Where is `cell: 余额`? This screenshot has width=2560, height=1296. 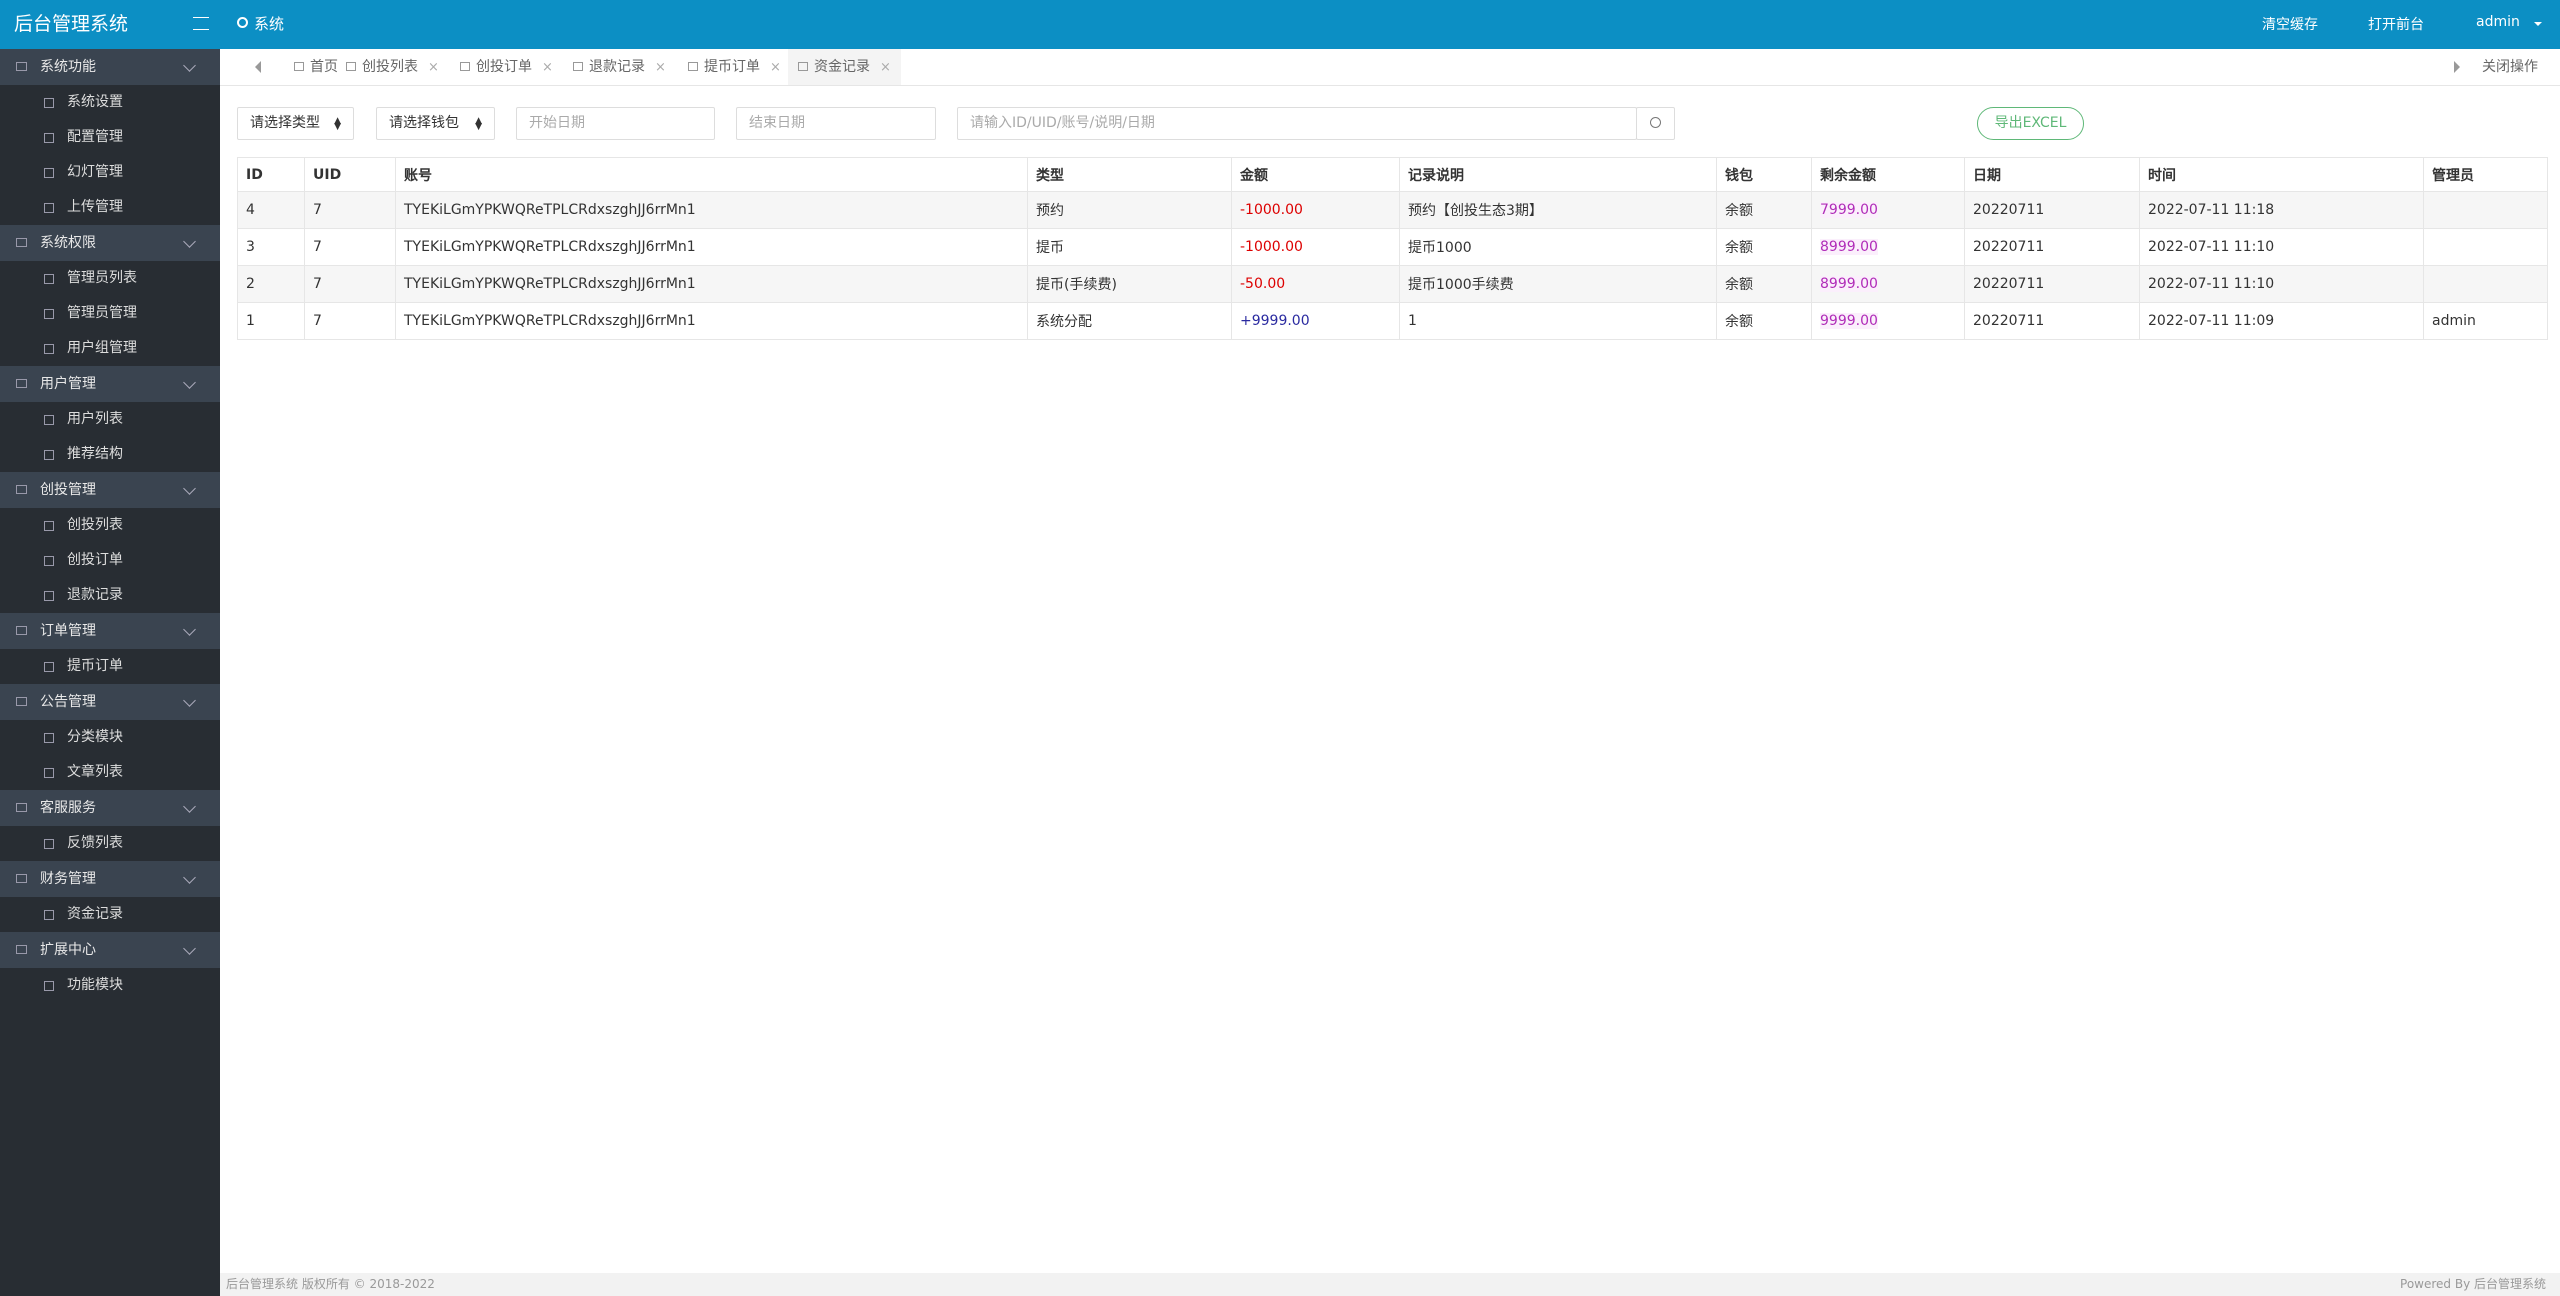 cell: 余额 is located at coordinates (1764, 210).